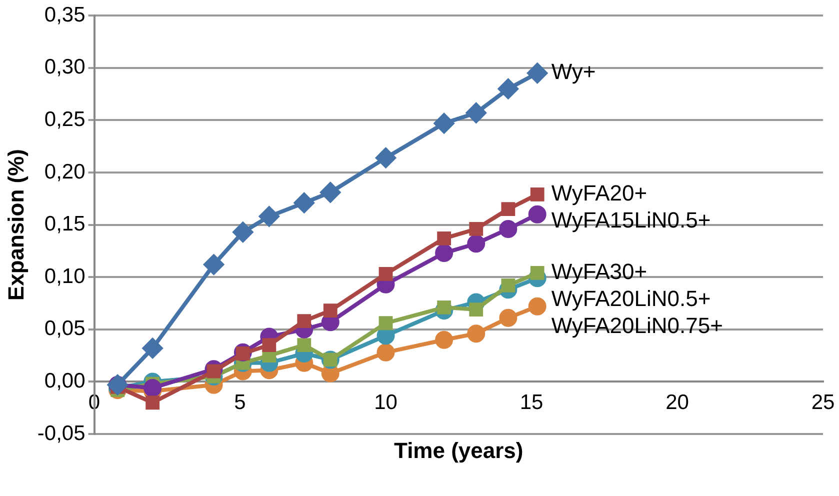  Describe the element at coordinates (65, 328) in the screenshot. I see `y-tick-label: 0,05` at that location.